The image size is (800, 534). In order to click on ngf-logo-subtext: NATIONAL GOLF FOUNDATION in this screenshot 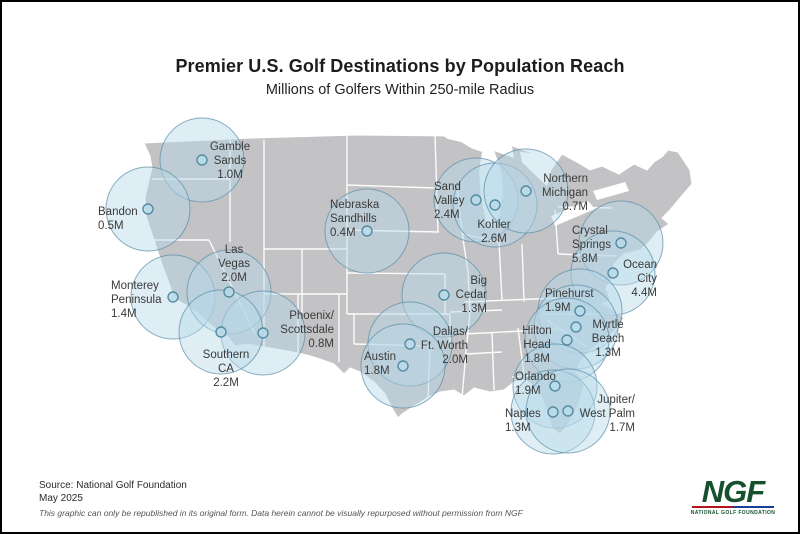, I will do `click(733, 513)`.